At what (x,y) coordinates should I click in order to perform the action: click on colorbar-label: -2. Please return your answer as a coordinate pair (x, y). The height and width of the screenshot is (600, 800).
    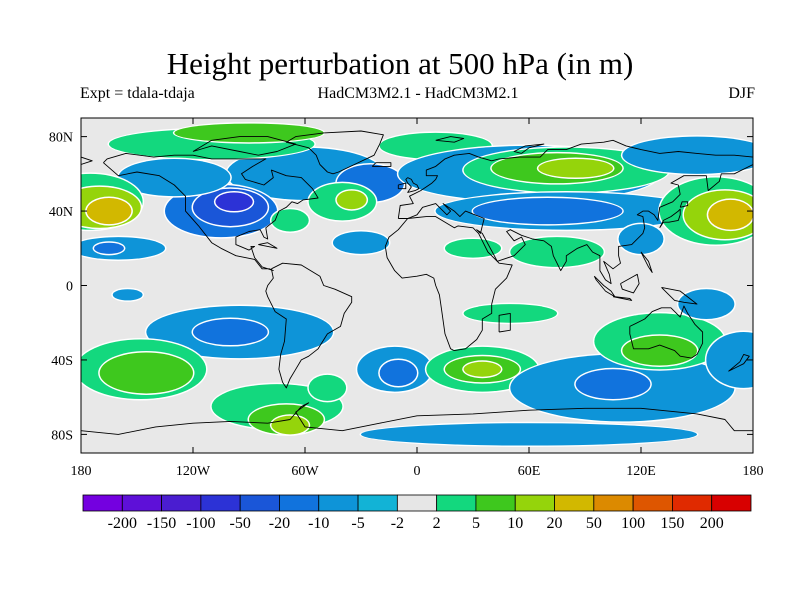
    Looking at the image, I should click on (397, 523).